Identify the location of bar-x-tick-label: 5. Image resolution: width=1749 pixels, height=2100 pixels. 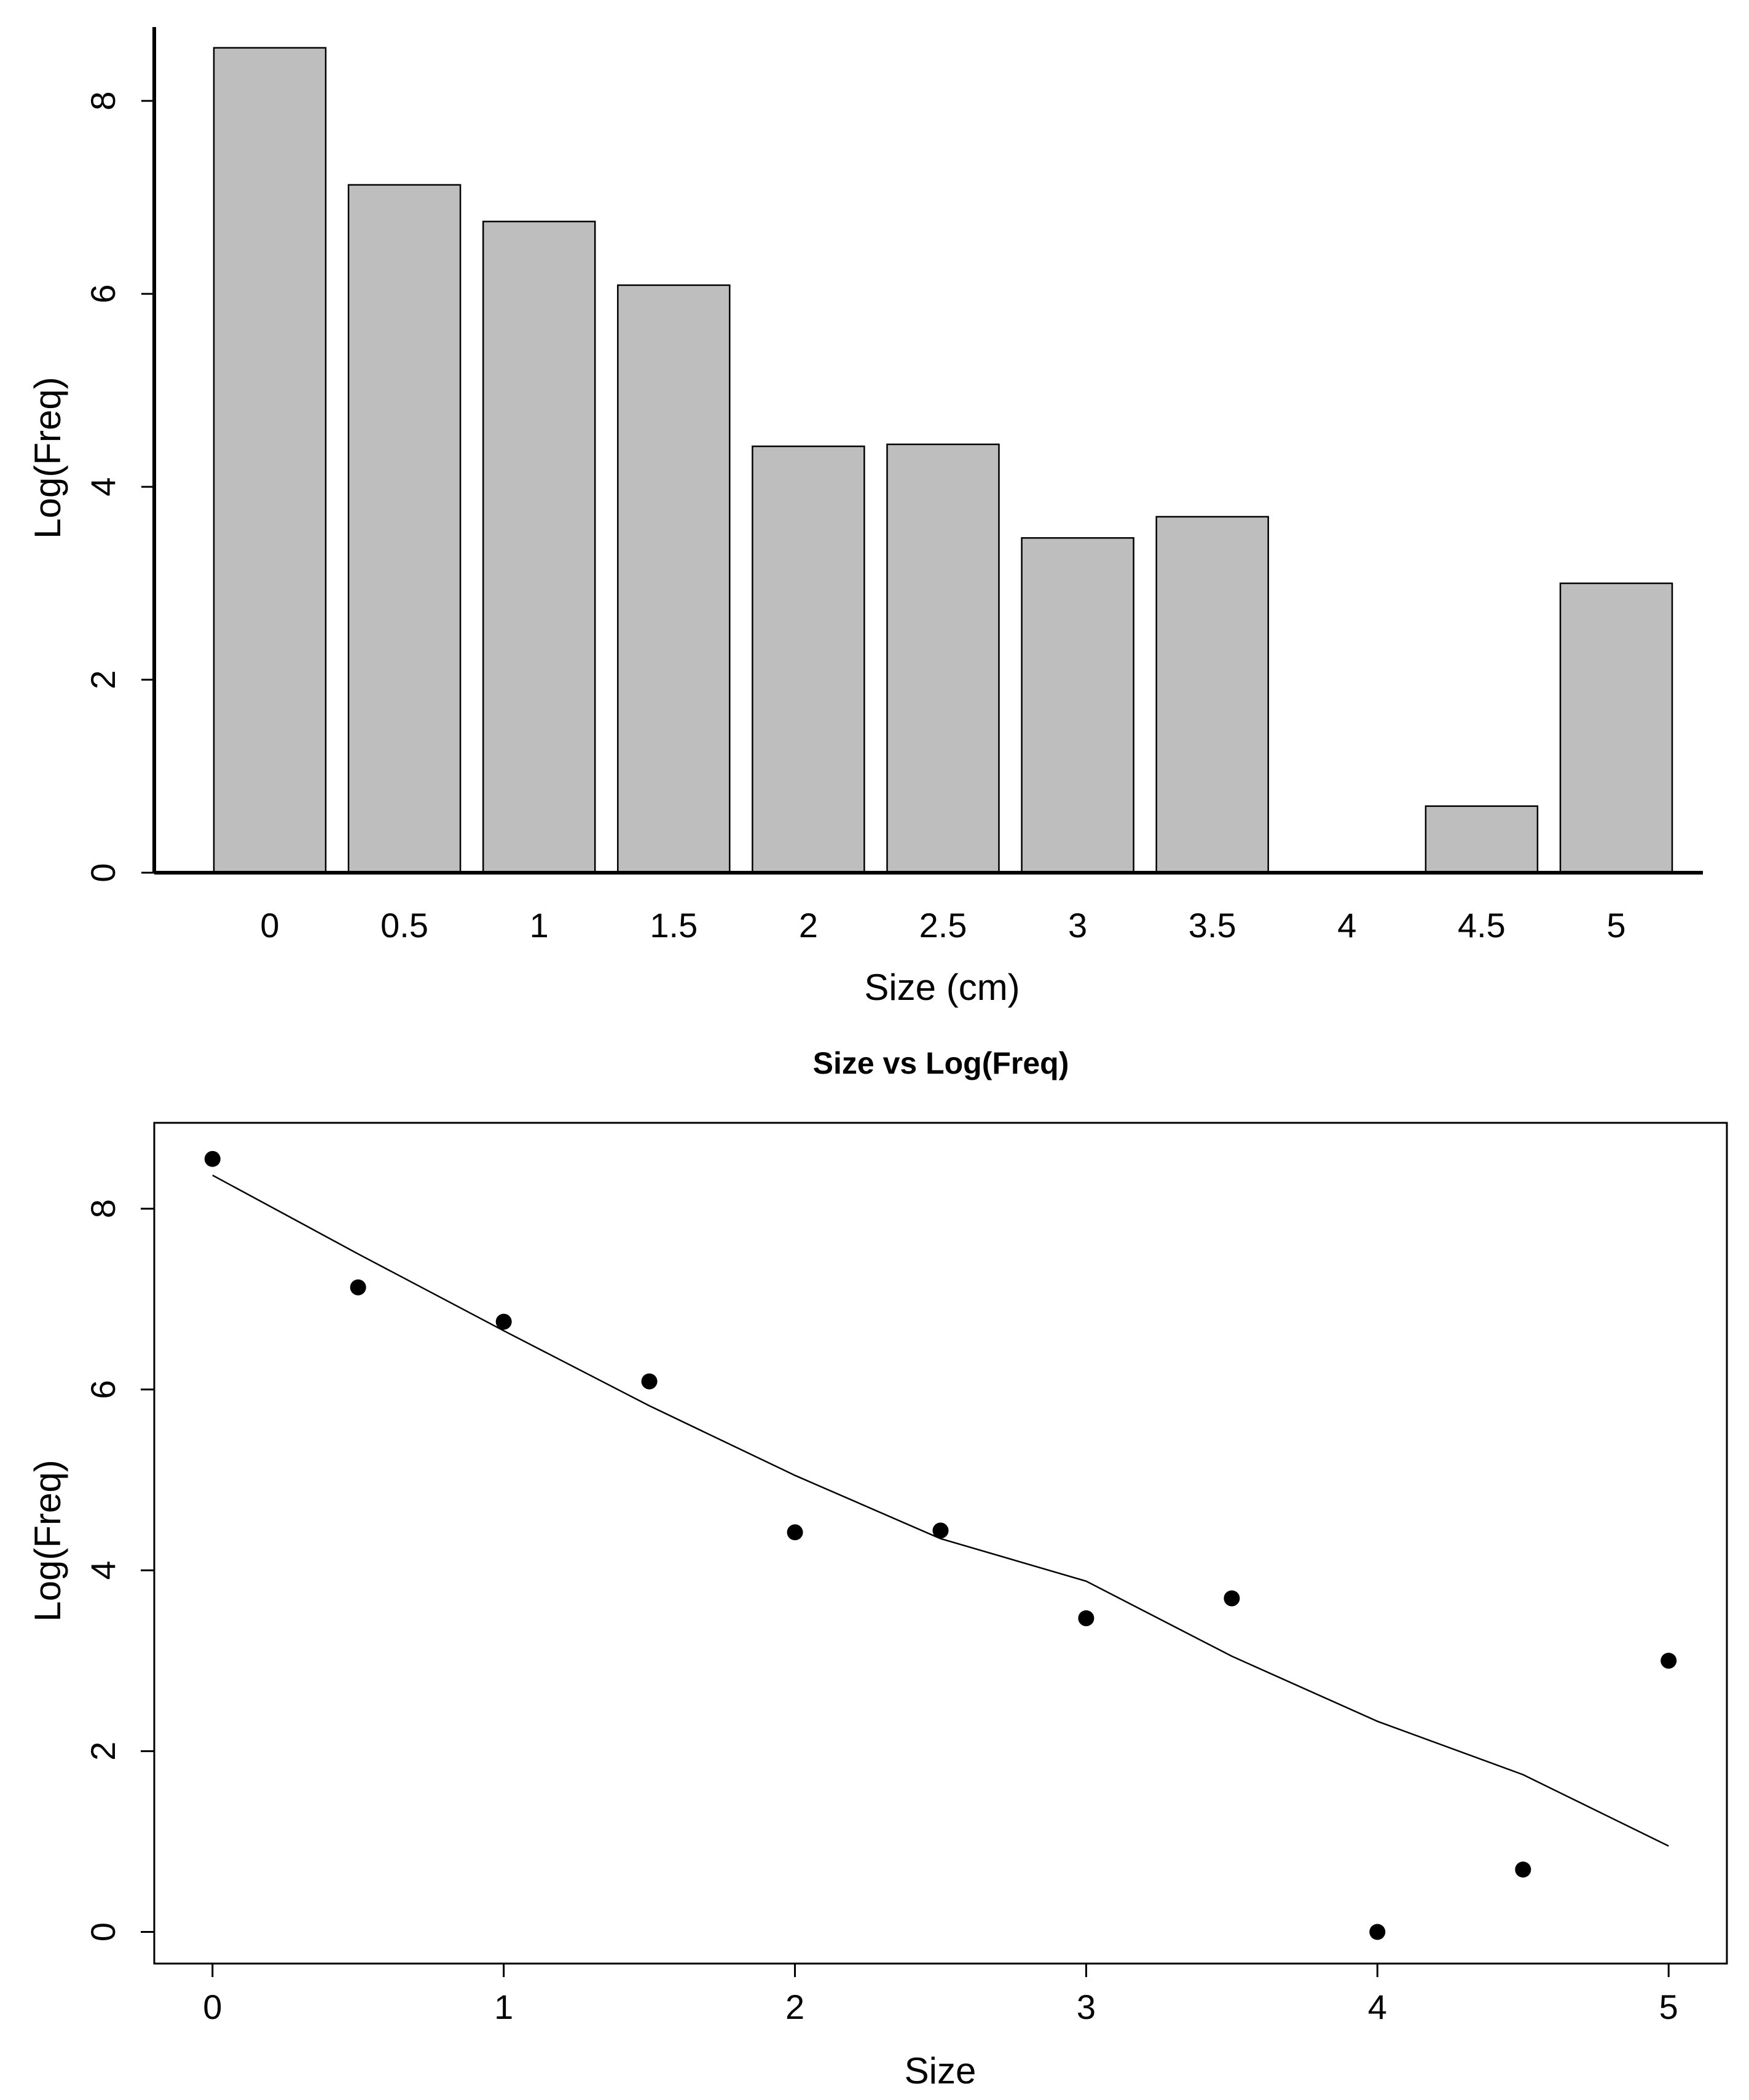
(1615, 926).